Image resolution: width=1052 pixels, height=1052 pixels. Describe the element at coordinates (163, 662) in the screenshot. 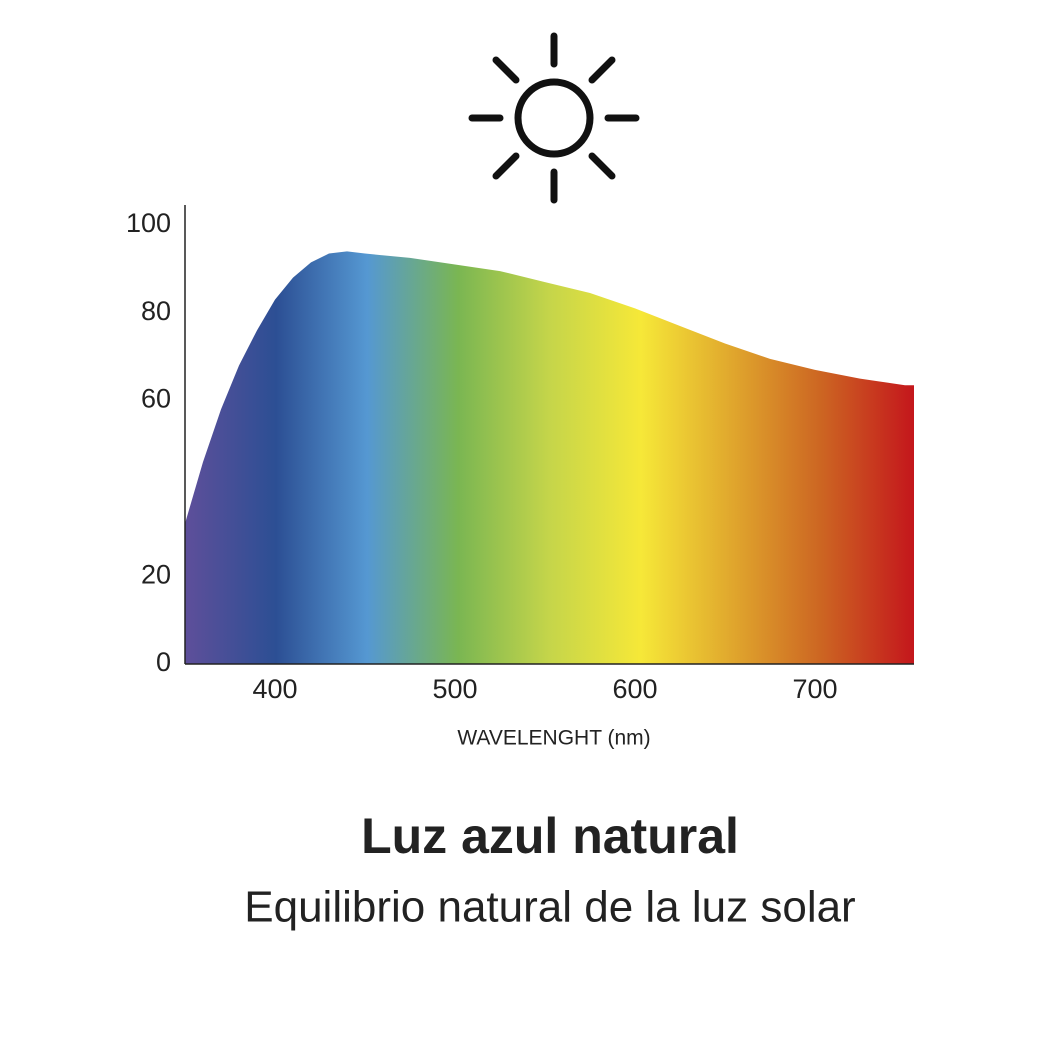

I see `y-tick-label: 0` at that location.